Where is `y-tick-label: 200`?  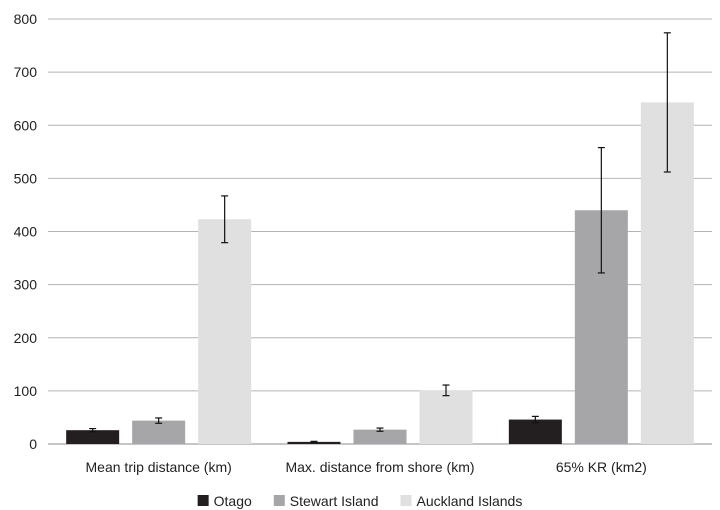
y-tick-label: 200 is located at coordinates (26, 338).